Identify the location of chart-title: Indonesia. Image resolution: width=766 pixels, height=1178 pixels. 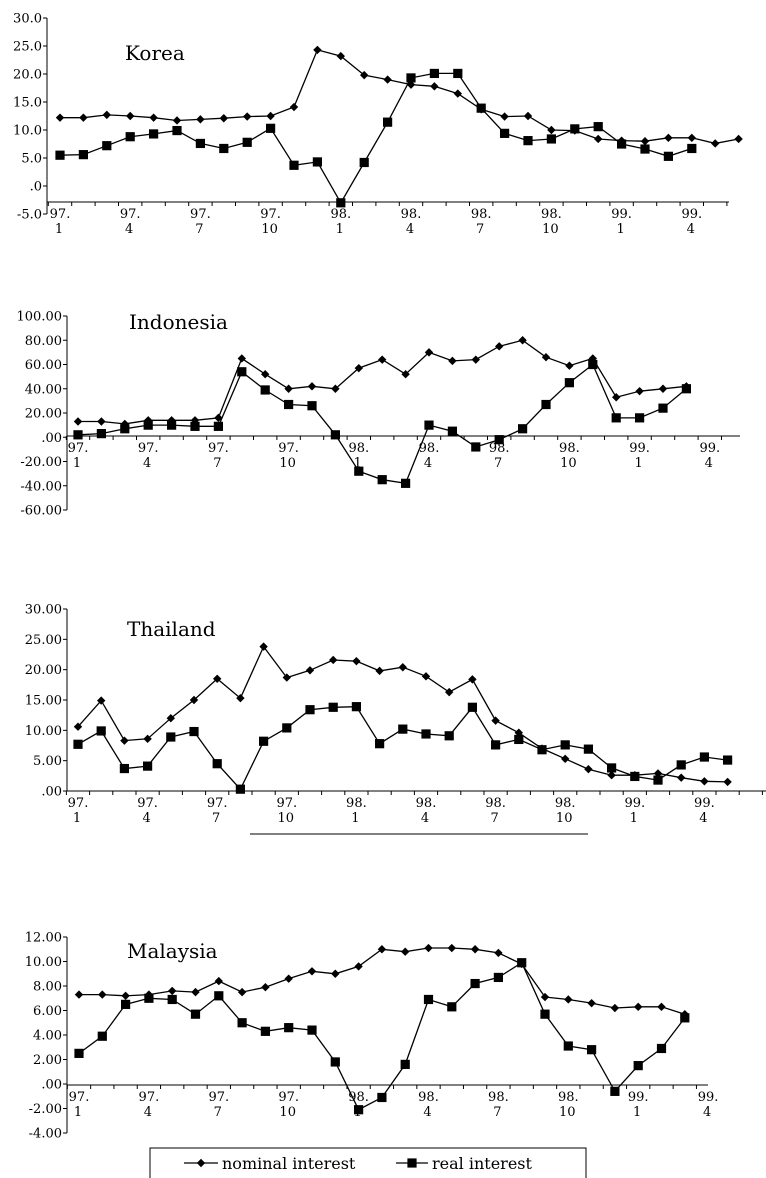
(178, 322).